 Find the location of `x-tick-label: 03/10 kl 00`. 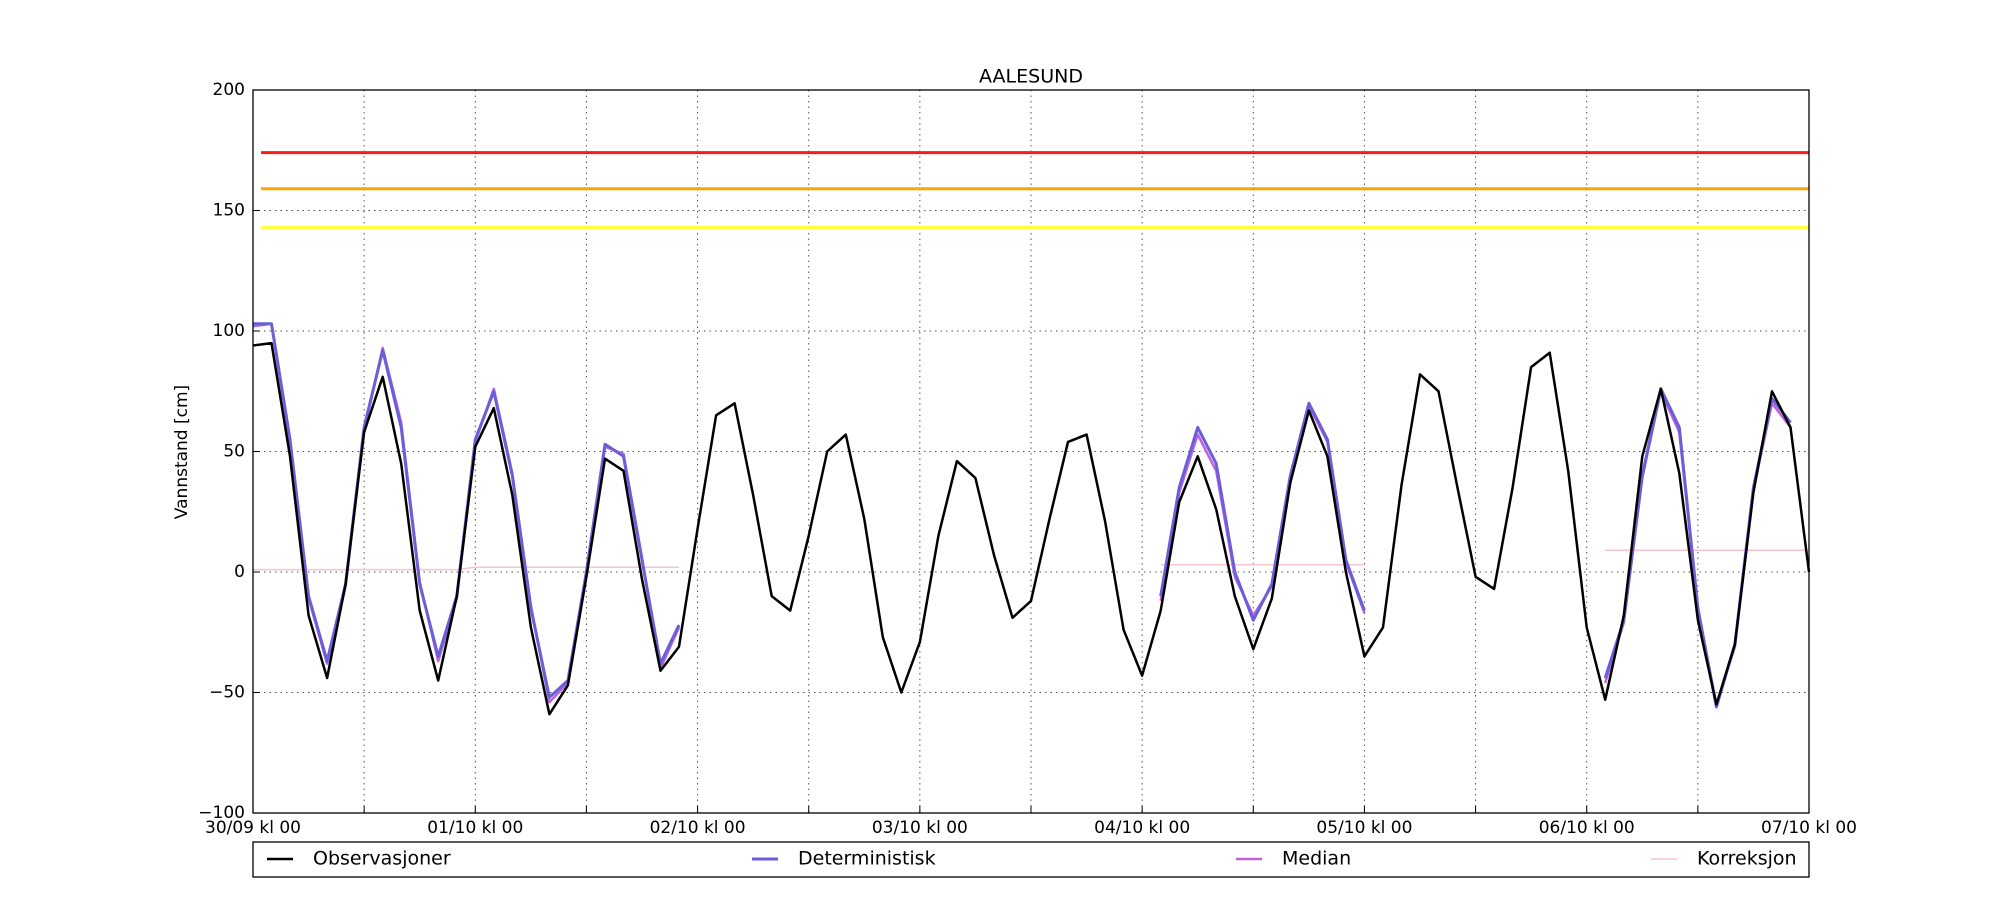

x-tick-label: 03/10 kl 00 is located at coordinates (920, 828).